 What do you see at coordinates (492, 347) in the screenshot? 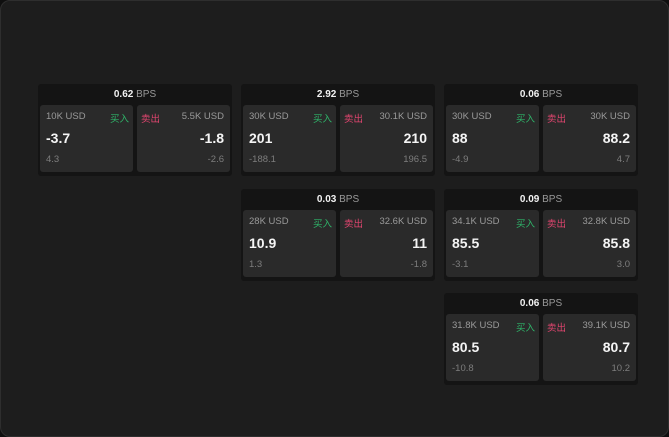
I see `buy-panel: 31.8K USD 买入 80.5 -10.8` at bounding box center [492, 347].